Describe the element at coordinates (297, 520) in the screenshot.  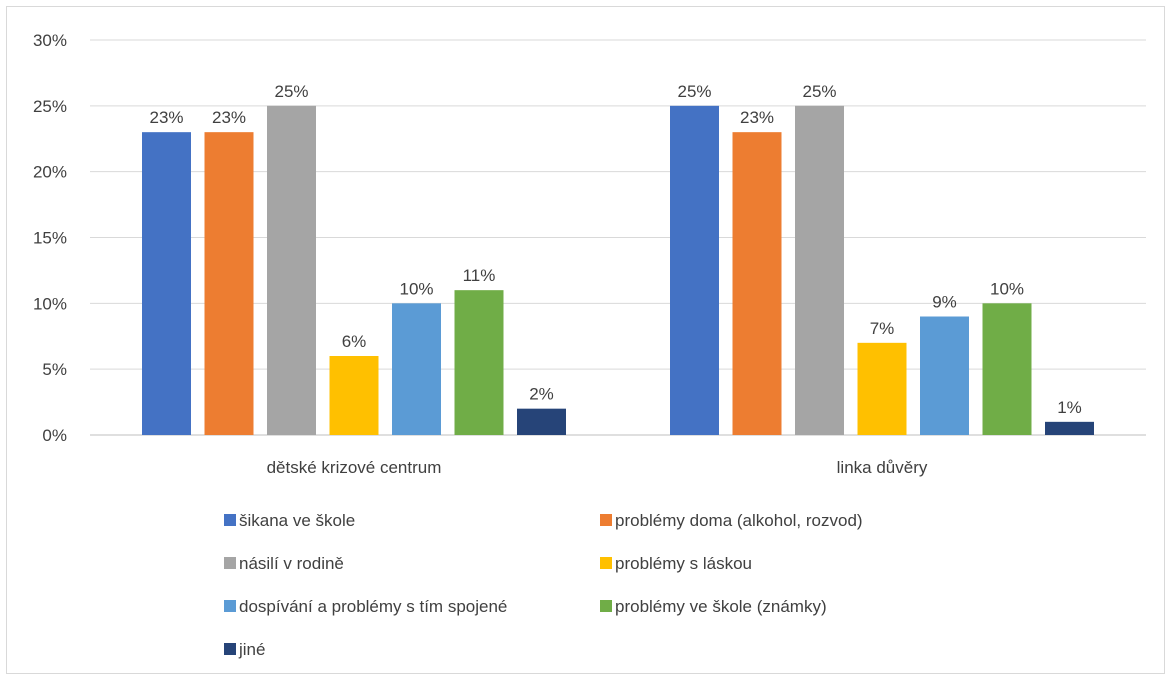
I see `legend-label: šikana ve škole` at that location.